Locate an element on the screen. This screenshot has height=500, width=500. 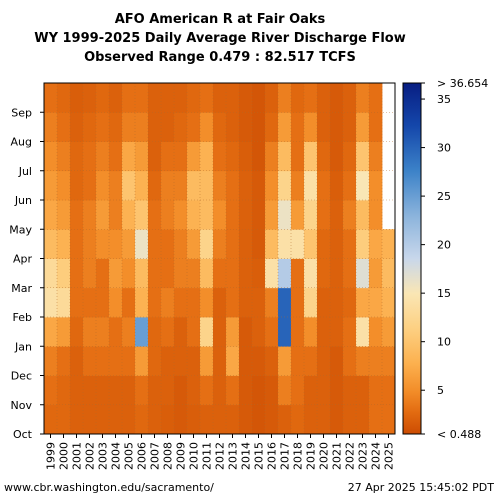
heatmap-cell-2020-jan is located at coordinates (324, 332).